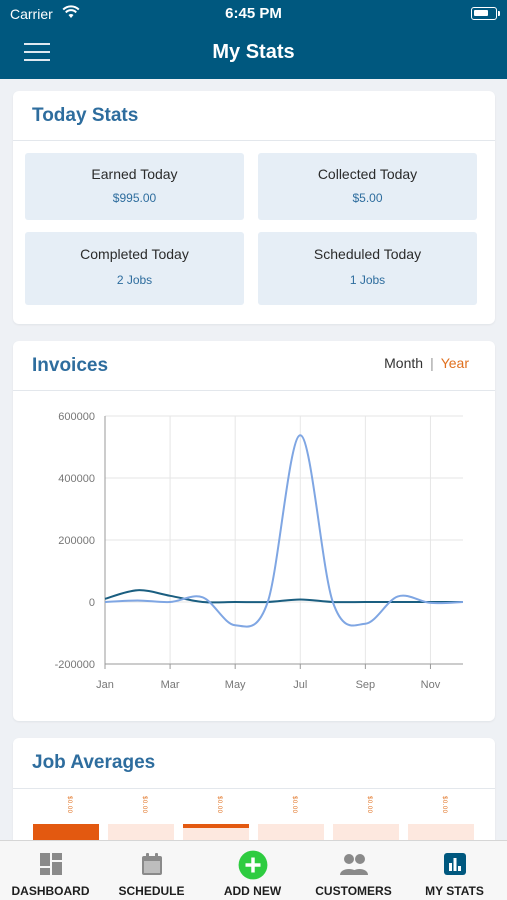 The image size is (507, 900). What do you see at coordinates (367, 254) in the screenshot?
I see `stat-label: Scheduled Today` at bounding box center [367, 254].